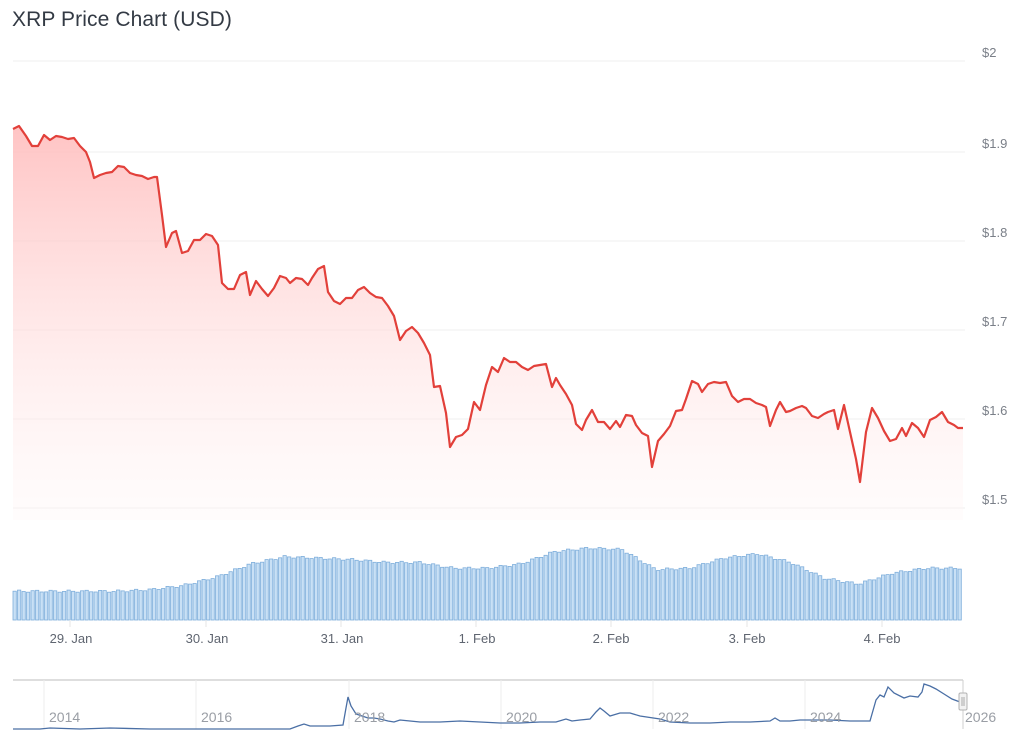 This screenshot has height=748, width=1024. Describe the element at coordinates (370, 717) in the screenshot. I see `navigator-year-label: 2018` at that location.